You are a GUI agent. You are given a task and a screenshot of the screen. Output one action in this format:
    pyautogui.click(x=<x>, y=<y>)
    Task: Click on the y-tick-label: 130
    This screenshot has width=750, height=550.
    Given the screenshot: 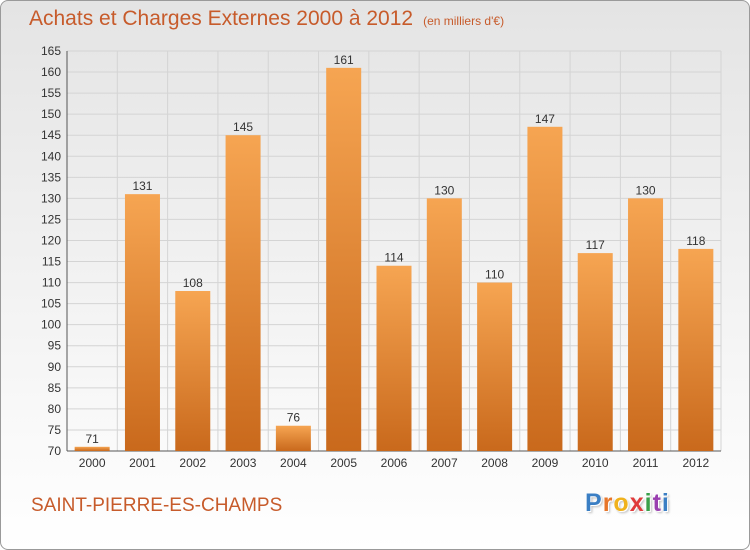 What is the action you would take?
    pyautogui.click(x=51, y=198)
    